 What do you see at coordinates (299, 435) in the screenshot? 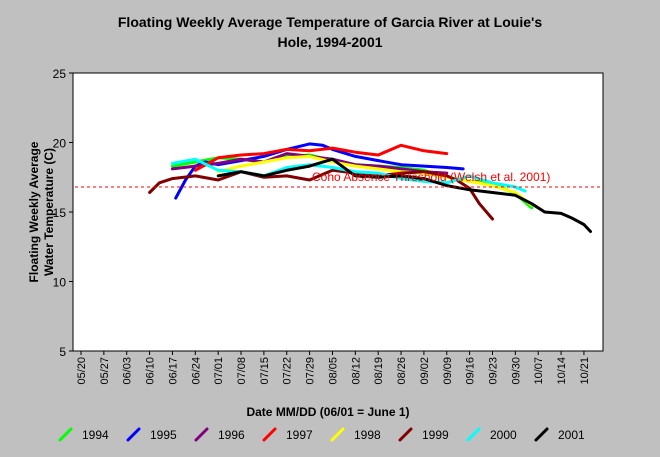
I see `legend-label-1997: 1997` at bounding box center [299, 435].